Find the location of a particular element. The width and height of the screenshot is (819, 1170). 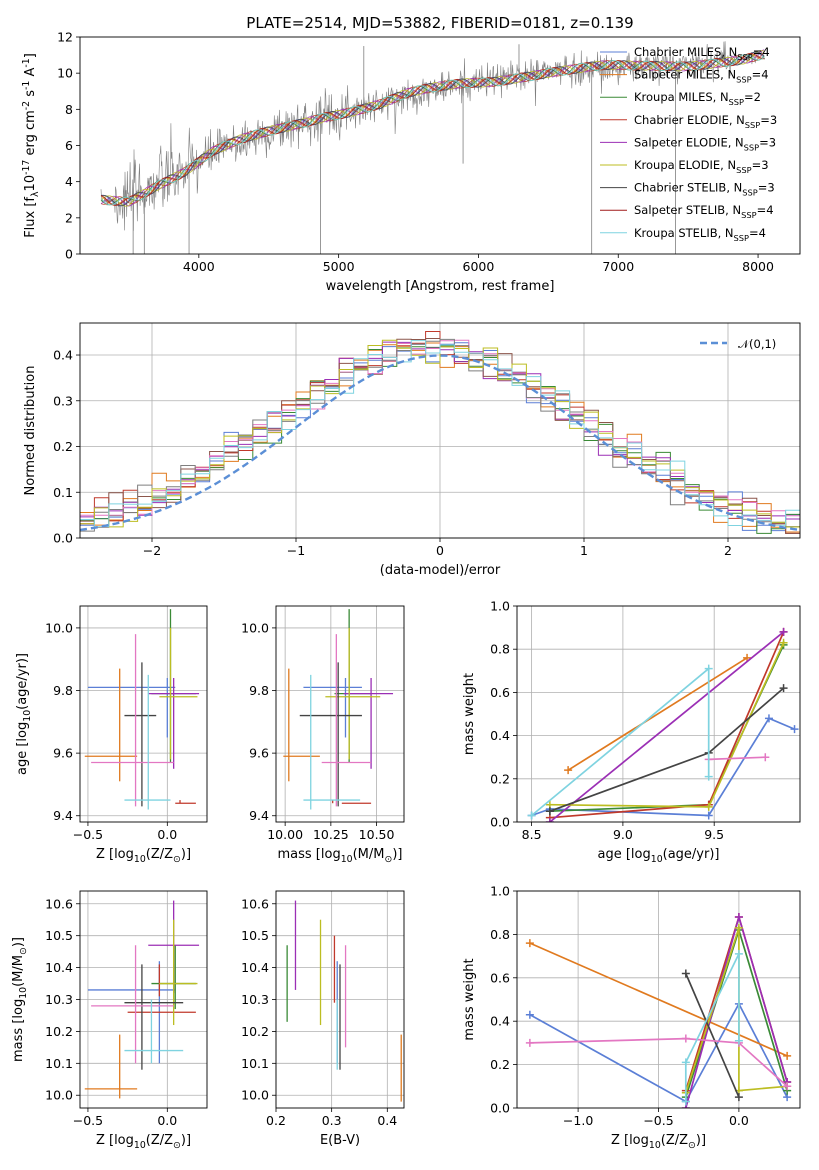

legend-label: 𝒩(0,1) is located at coordinates (757, 344).